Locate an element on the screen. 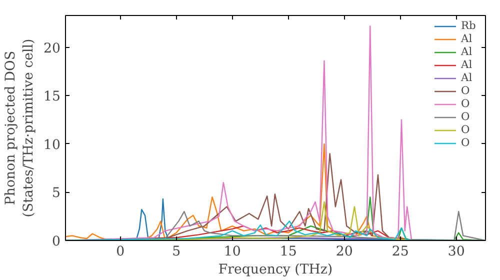 Image resolution: width=500 pixels, height=280 pixels. y-axis-title: Phonon projected DOS (States/THz·primitive cell) is located at coordinates (20, 128).